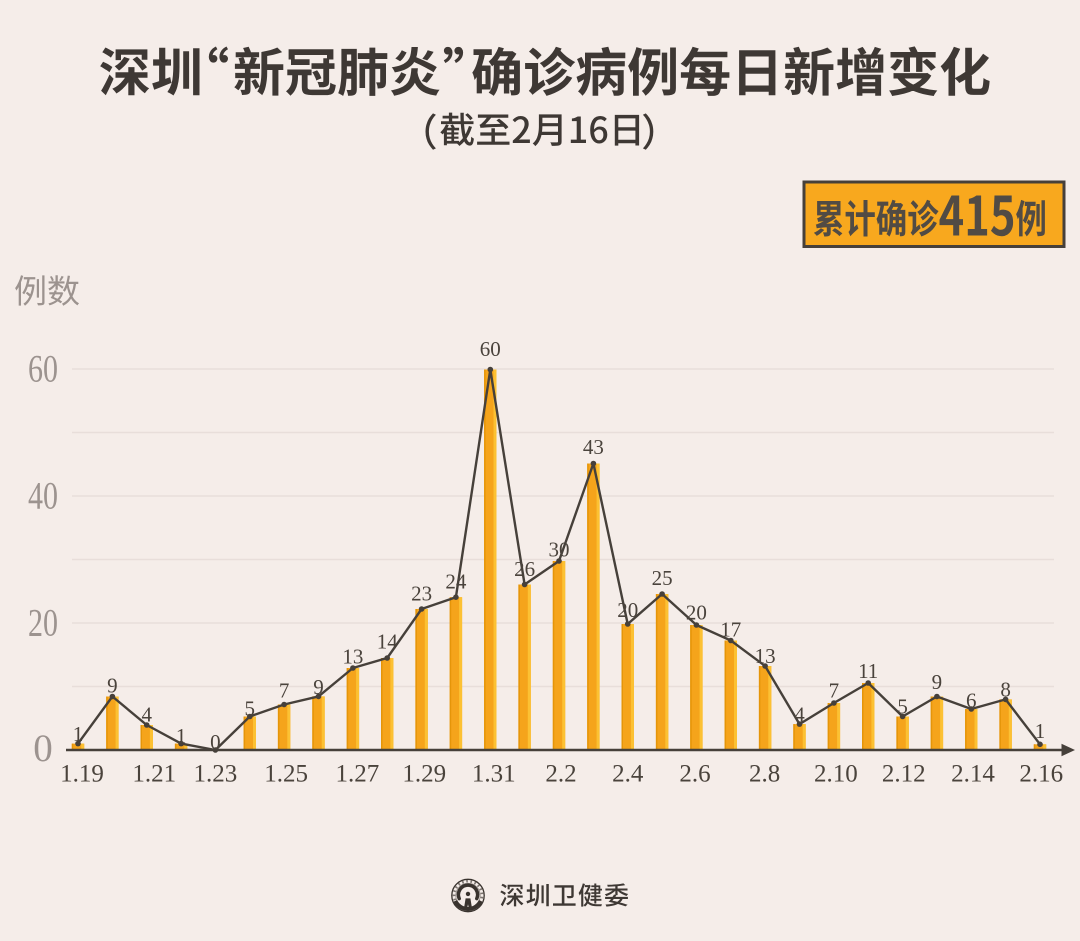  I want to click on svg-text: 1.27, so click(358, 774).